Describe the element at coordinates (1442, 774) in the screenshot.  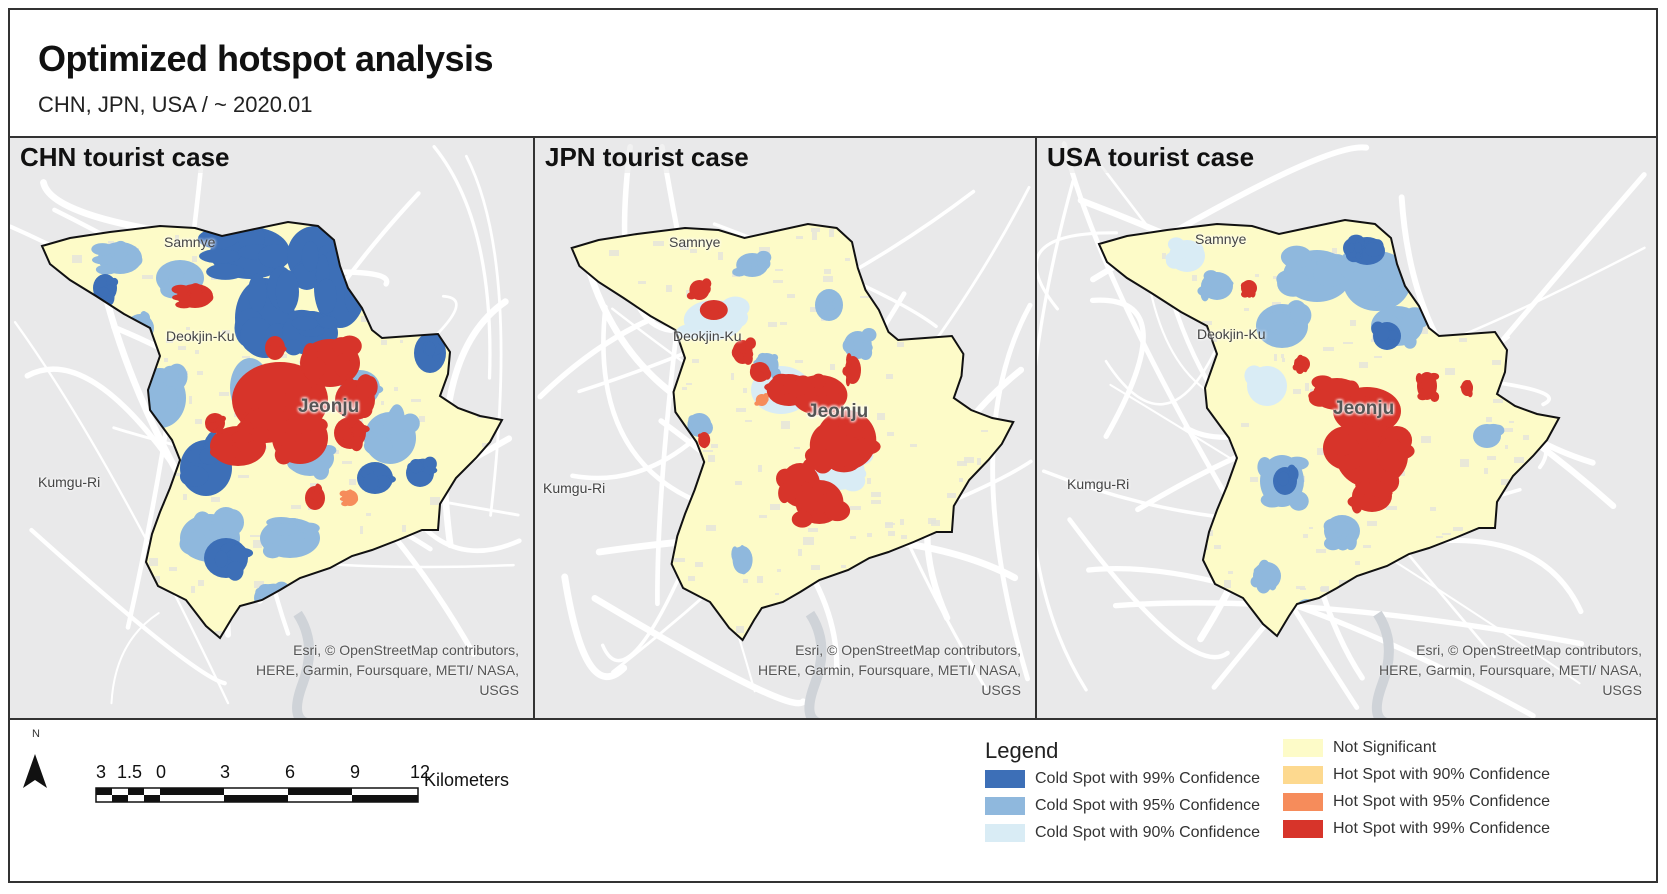
I see `legend-label: Hot Spot with 90% Confidence` at that location.